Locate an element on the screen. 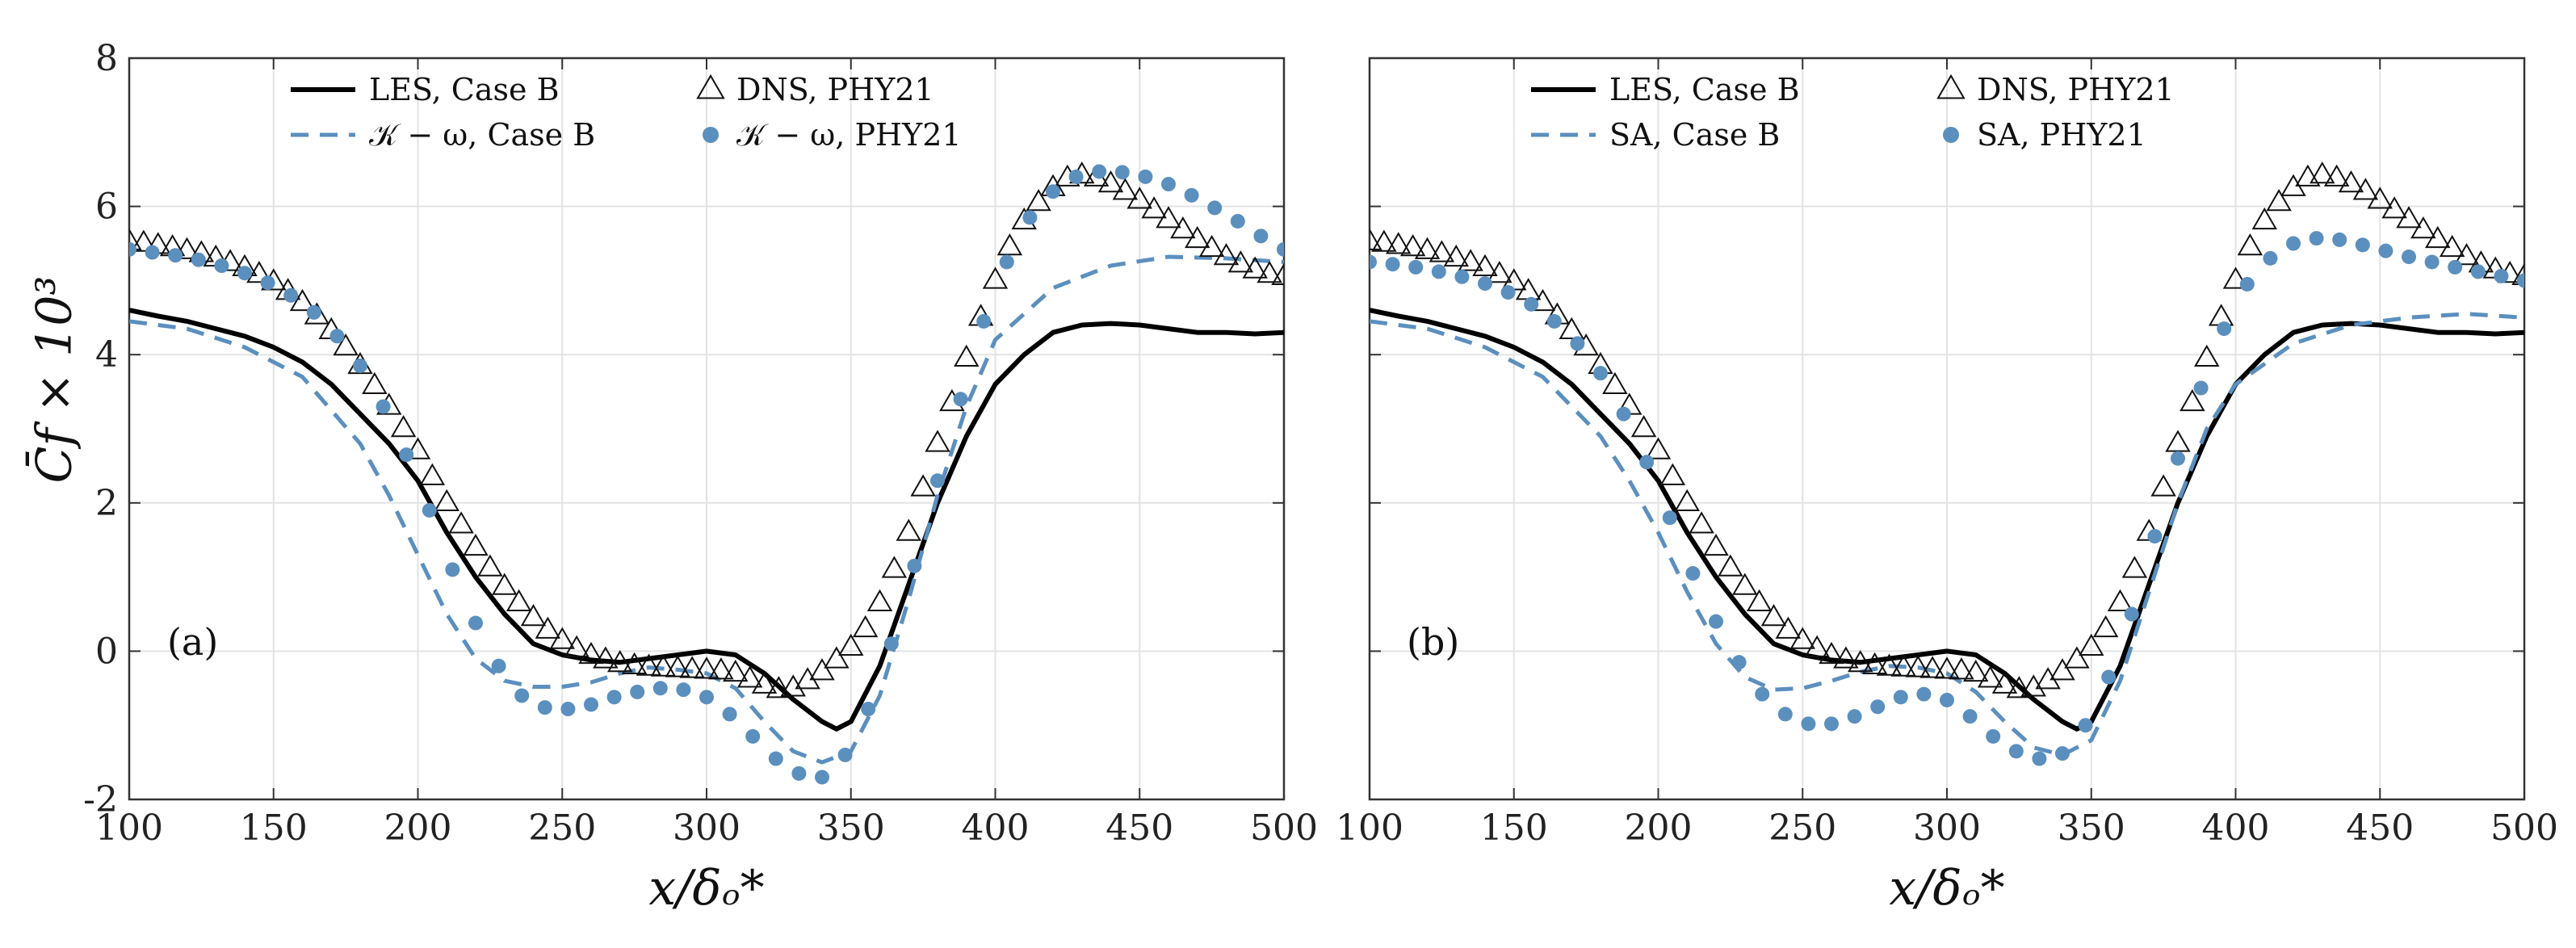  y-tick-label: 6 is located at coordinates (107, 208).